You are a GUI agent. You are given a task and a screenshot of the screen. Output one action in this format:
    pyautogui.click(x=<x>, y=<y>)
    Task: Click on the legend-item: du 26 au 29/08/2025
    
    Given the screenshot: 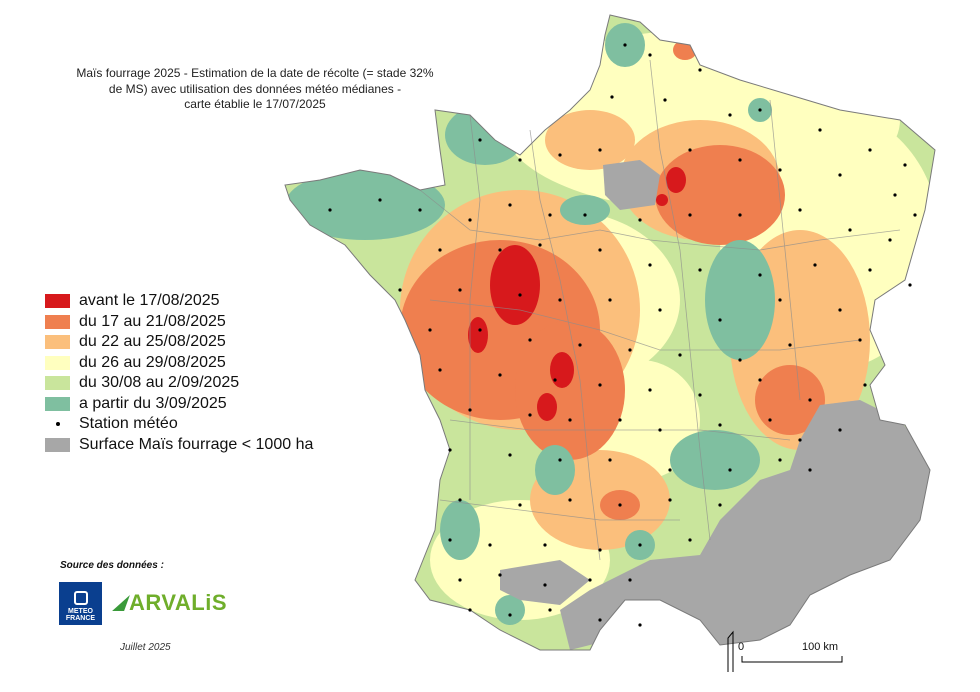 What is the action you would take?
    pyautogui.click(x=179, y=363)
    